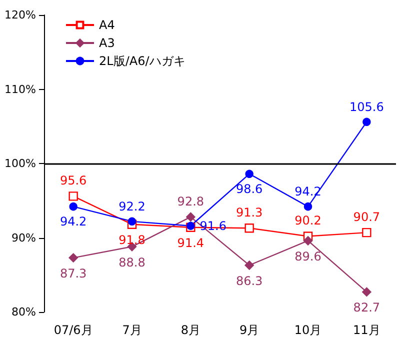 The image size is (400, 345). What do you see at coordinates (73, 273) in the screenshot?
I see `data-label: 87.3` at bounding box center [73, 273].